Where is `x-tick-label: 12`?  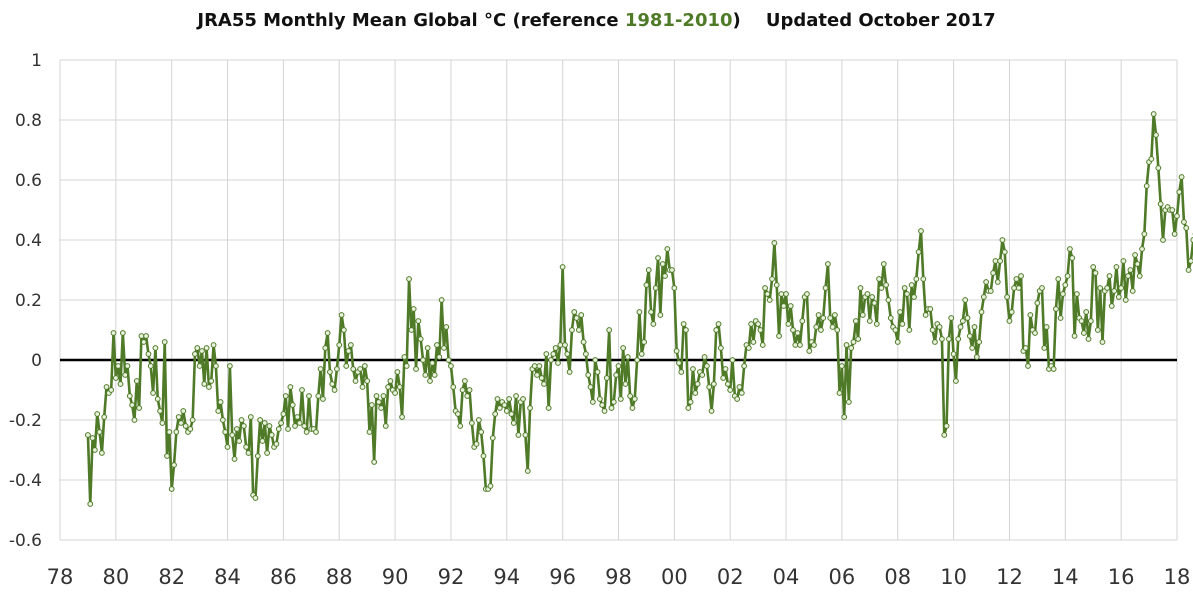
x-tick-label: 12 is located at coordinates (1009, 577).